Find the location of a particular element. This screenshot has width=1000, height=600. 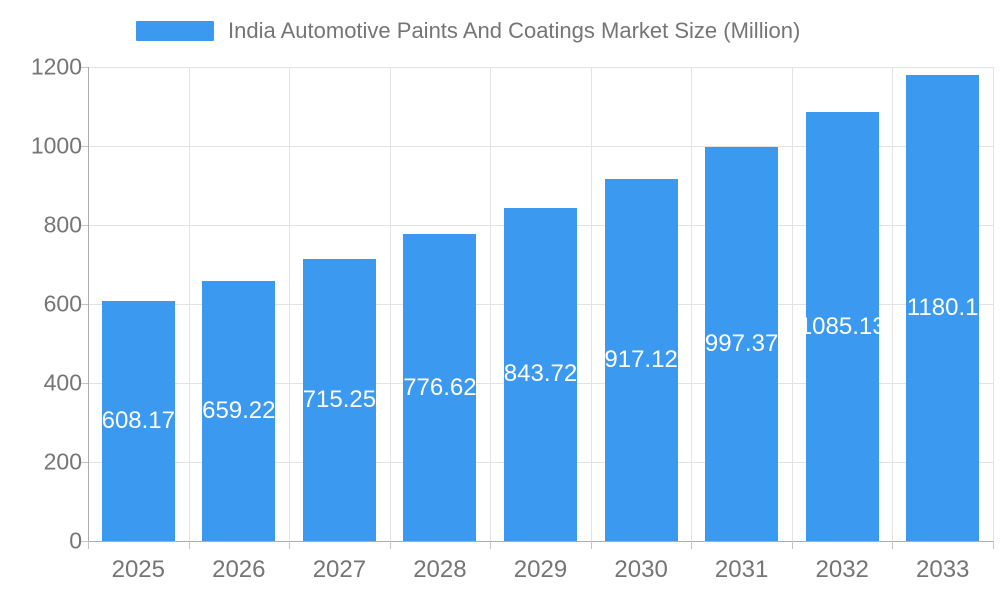

bar: 608.17 is located at coordinates (138, 420).